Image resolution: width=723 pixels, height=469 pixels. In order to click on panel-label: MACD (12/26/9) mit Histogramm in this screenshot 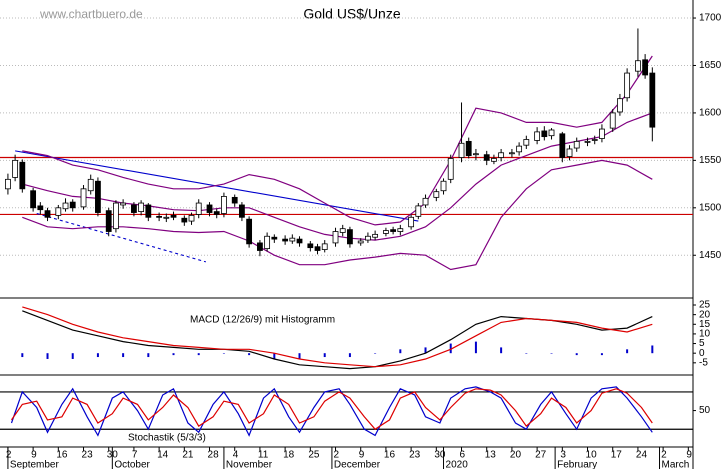, I will do `click(262, 320)`.